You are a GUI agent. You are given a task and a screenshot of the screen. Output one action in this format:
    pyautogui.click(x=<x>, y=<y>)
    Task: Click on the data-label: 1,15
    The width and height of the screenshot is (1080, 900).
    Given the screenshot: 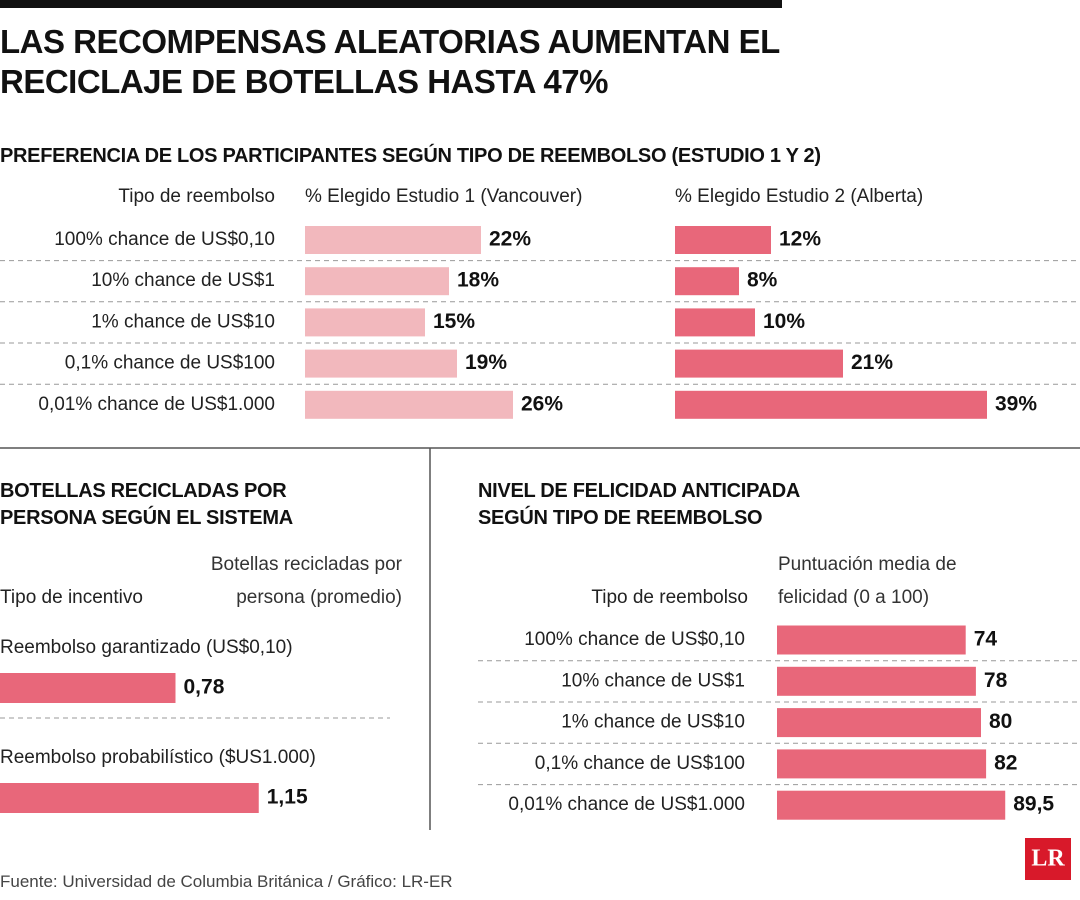 What is the action you would take?
    pyautogui.click(x=287, y=797)
    